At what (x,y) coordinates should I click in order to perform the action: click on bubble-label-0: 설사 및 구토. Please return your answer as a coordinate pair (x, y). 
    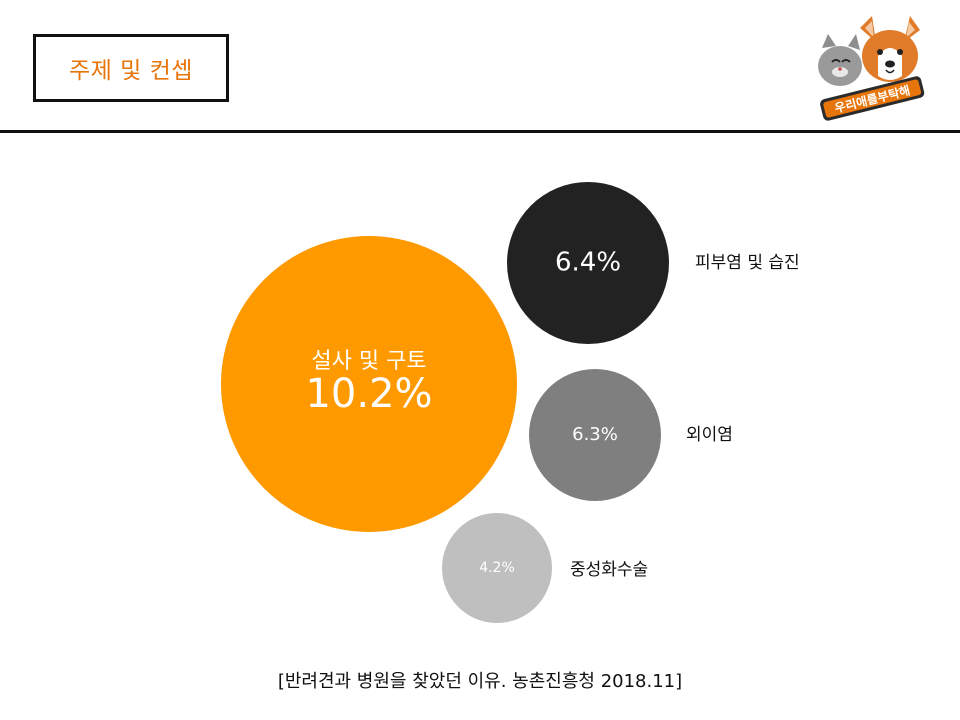
    Looking at the image, I should click on (368, 361).